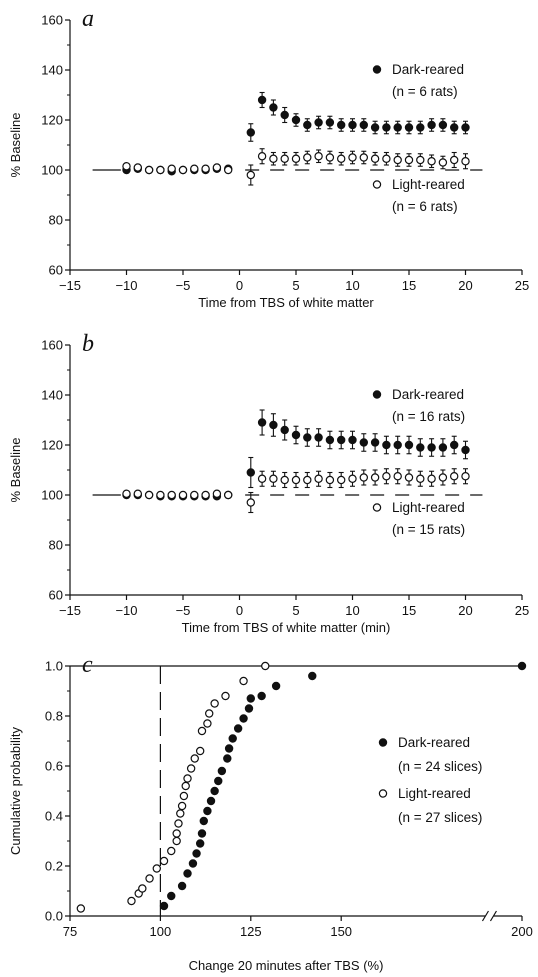 The image size is (538, 977). I want to click on y-tick-label: 140, so click(52, 395).